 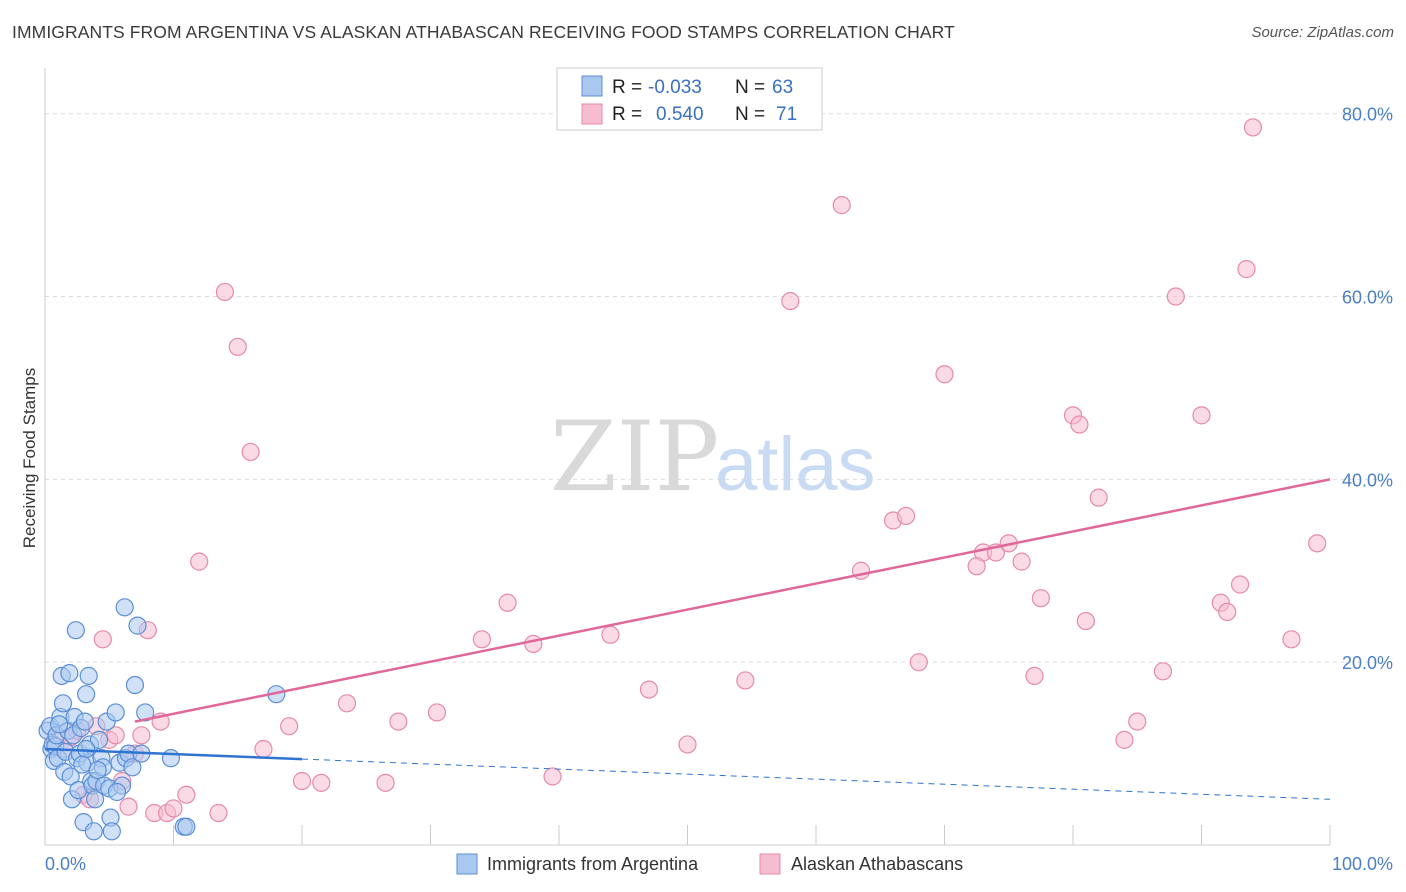 I want to click on y-tick-label: 40.0%, so click(x=1367, y=480).